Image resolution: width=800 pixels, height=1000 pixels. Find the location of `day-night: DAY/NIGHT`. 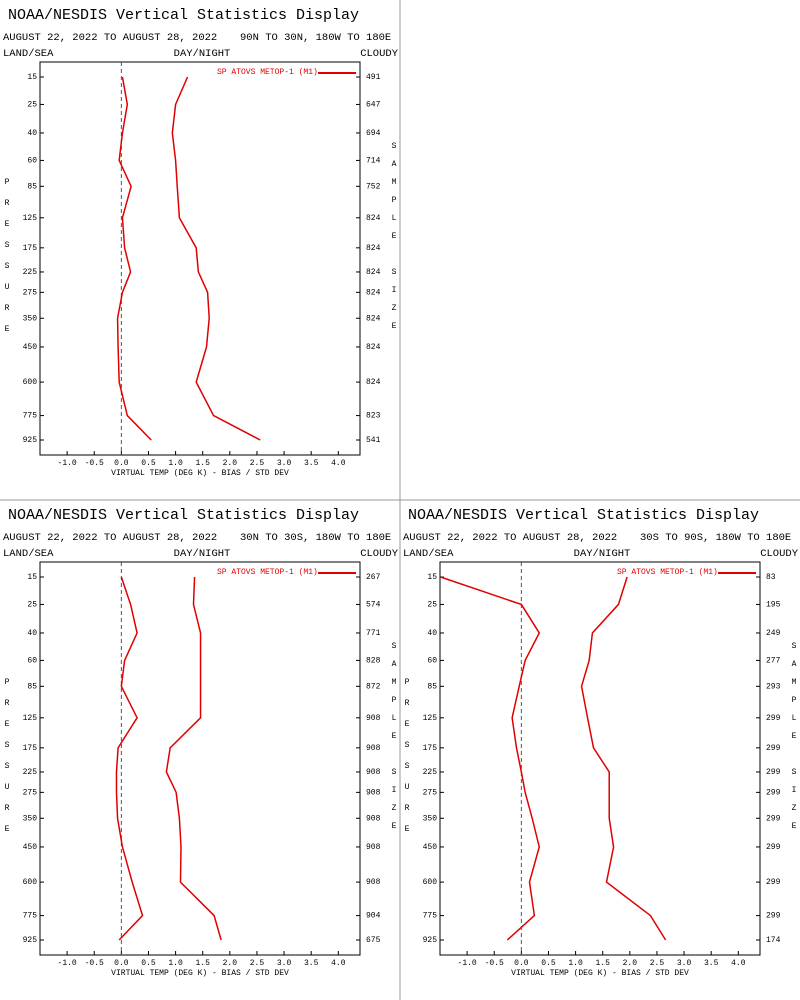

day-night: DAY/NIGHT is located at coordinates (202, 554).